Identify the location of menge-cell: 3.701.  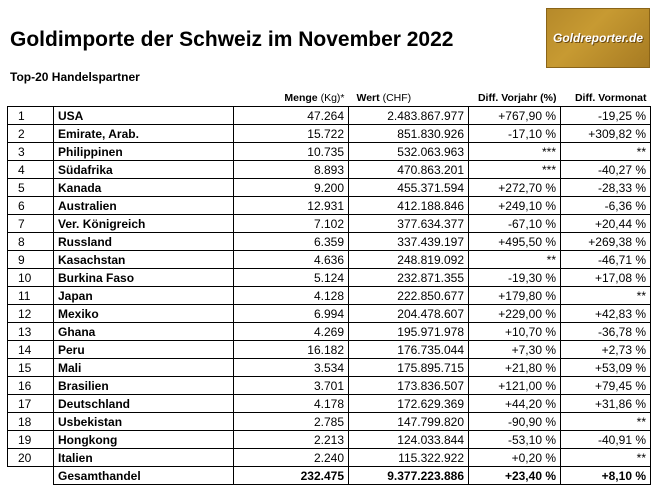
(291, 385).